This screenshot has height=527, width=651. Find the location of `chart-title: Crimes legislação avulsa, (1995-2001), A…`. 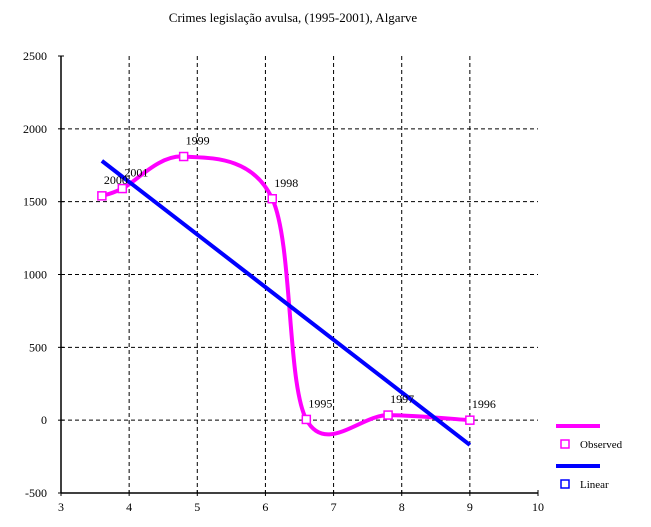

chart-title: Crimes legislação avulsa, (1995-2001), A… is located at coordinates (293, 17).